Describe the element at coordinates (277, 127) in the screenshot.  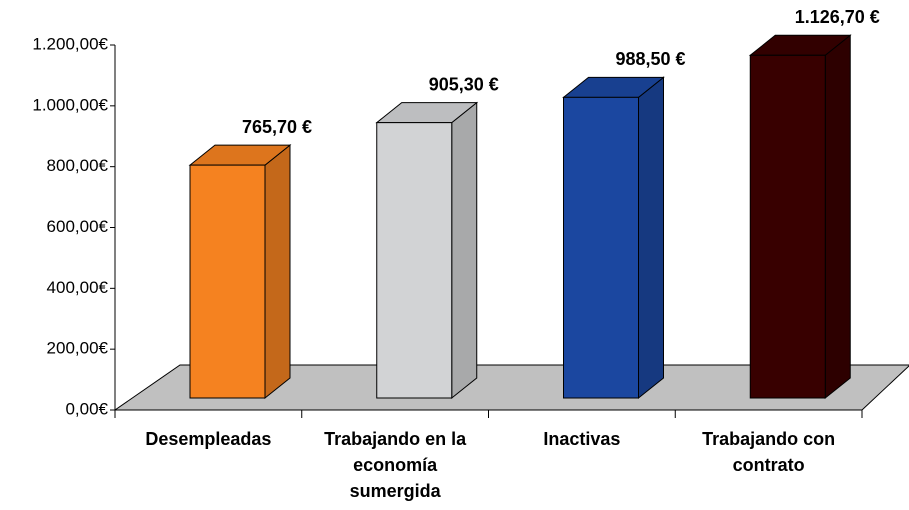
I see `data-label: 765,70 €` at that location.